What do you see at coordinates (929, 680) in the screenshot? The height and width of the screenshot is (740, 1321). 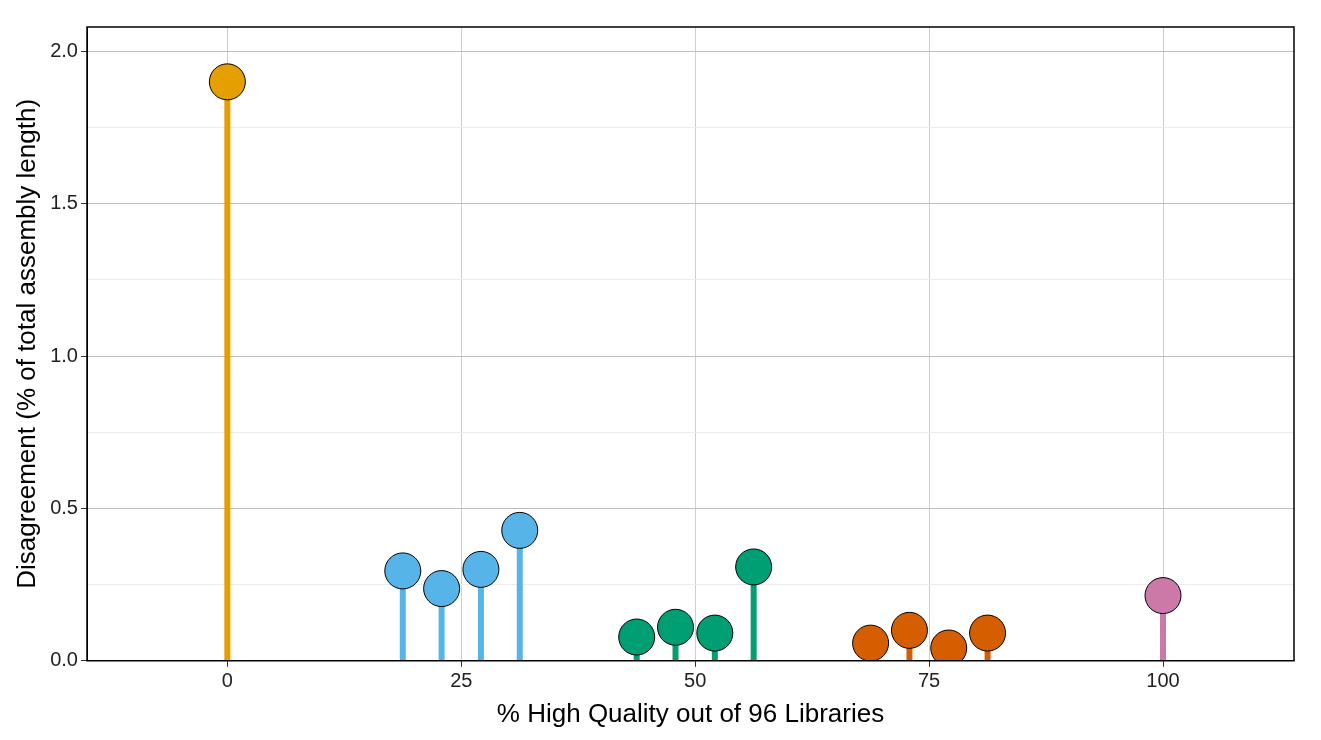 I see `x-tick-label: 75` at bounding box center [929, 680].